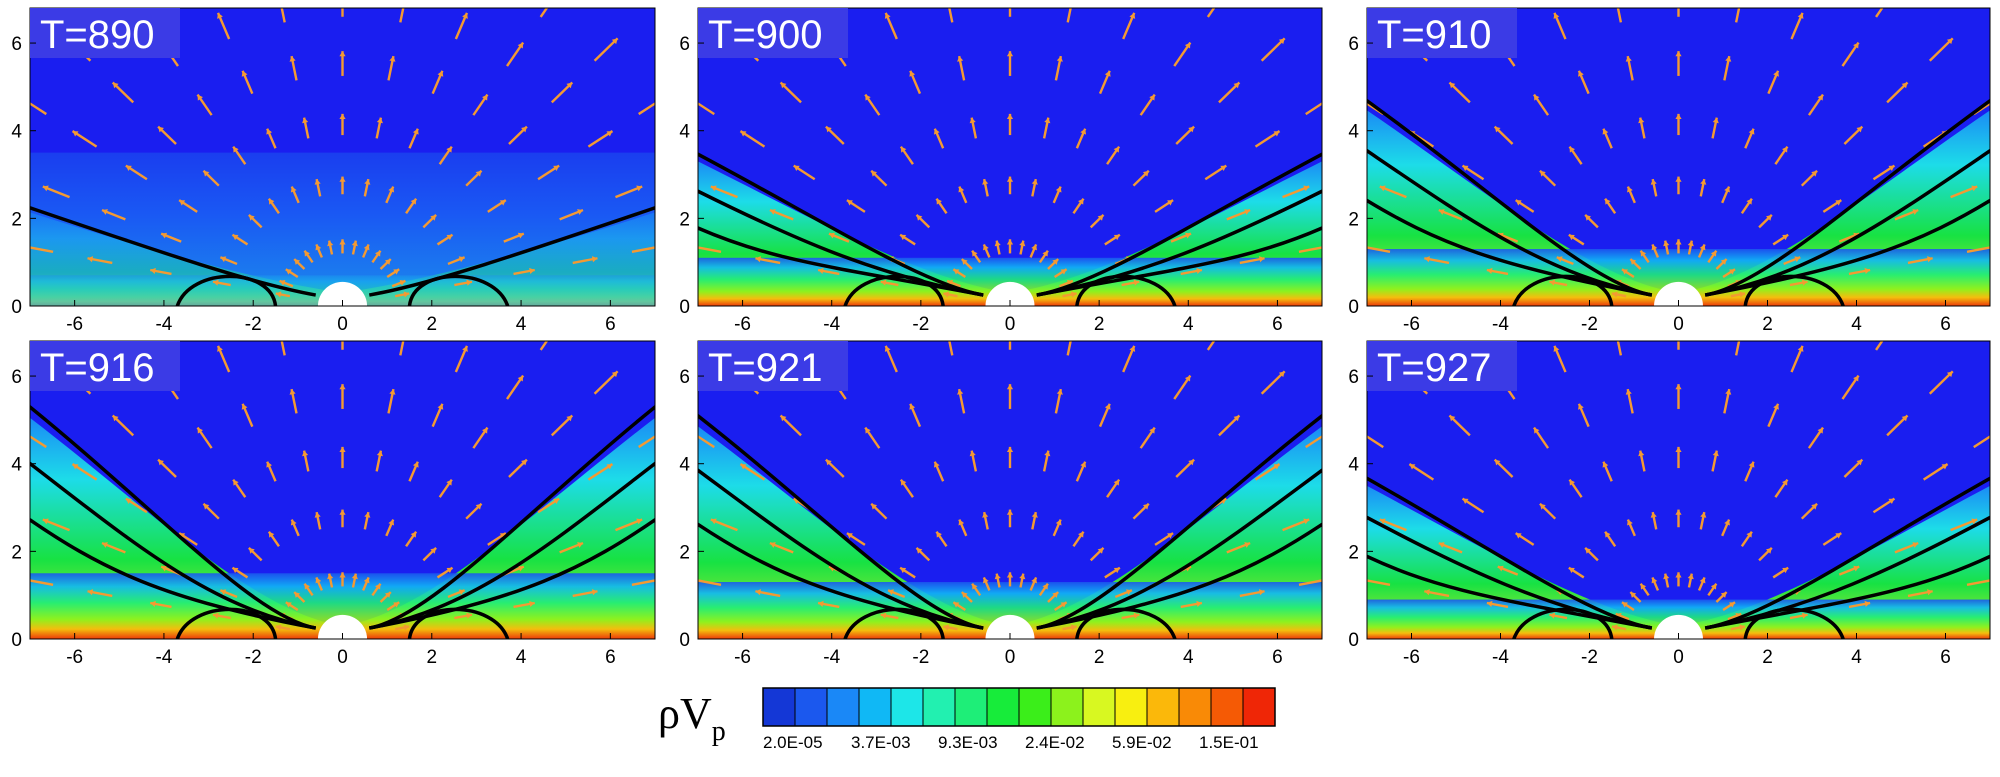 Image resolution: width=2000 pixels, height=777 pixels. Describe the element at coordinates (431, 657) in the screenshot. I see `x-tick-label: 2` at that location.